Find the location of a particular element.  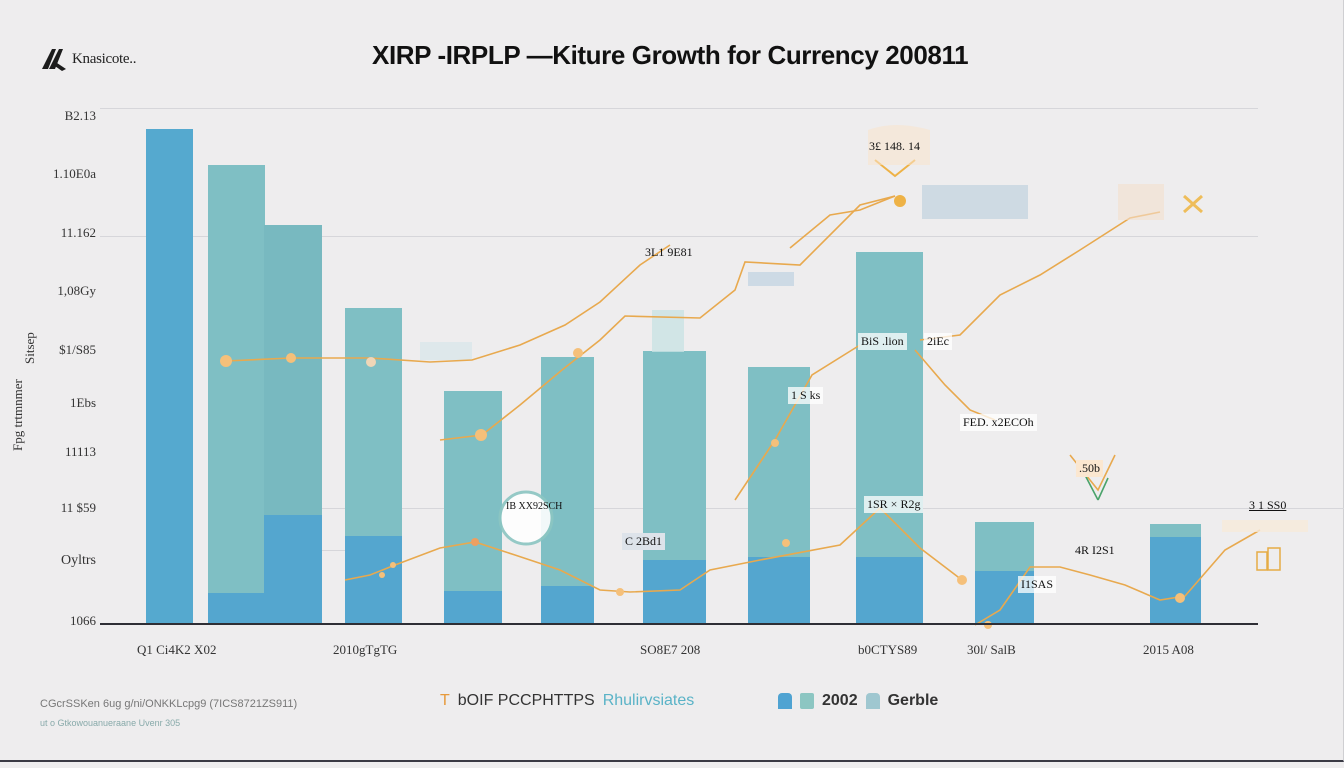

x-tick: 30l/ SalB is located at coordinates (991, 649).